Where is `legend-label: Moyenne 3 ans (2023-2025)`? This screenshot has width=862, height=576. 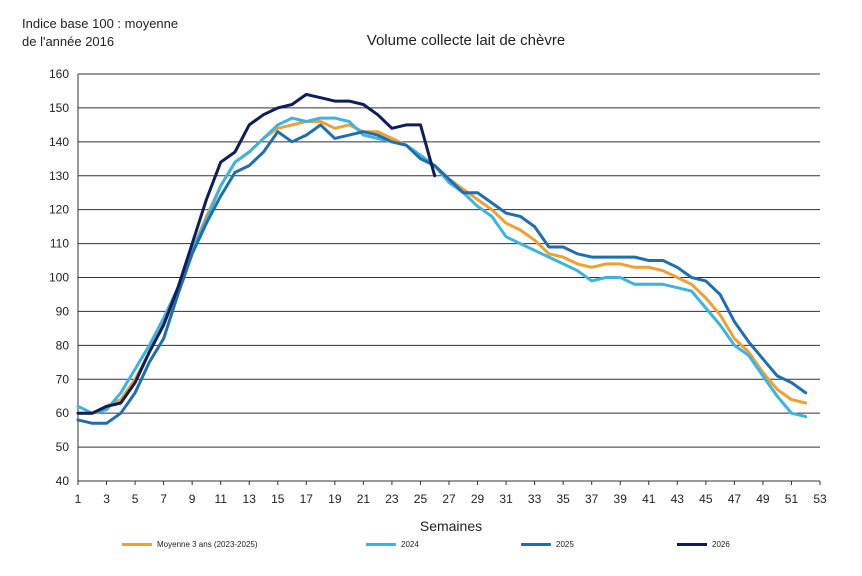 legend-label: Moyenne 3 ans (2023-2025) is located at coordinates (207, 544).